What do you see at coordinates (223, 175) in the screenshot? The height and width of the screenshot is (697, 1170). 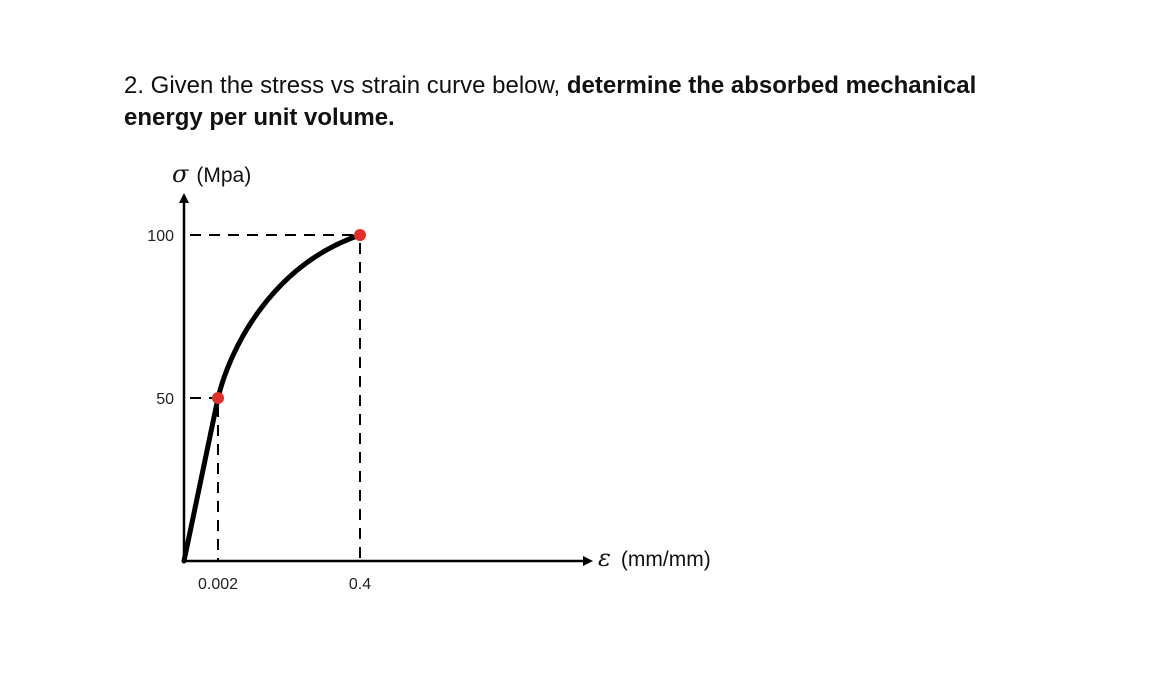 I see `y-axis-unit: (Mpa)` at bounding box center [223, 175].